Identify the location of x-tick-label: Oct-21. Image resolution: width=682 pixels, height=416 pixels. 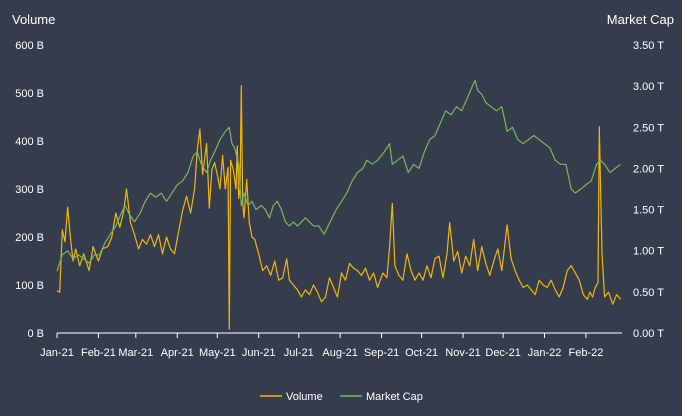
(421, 353).